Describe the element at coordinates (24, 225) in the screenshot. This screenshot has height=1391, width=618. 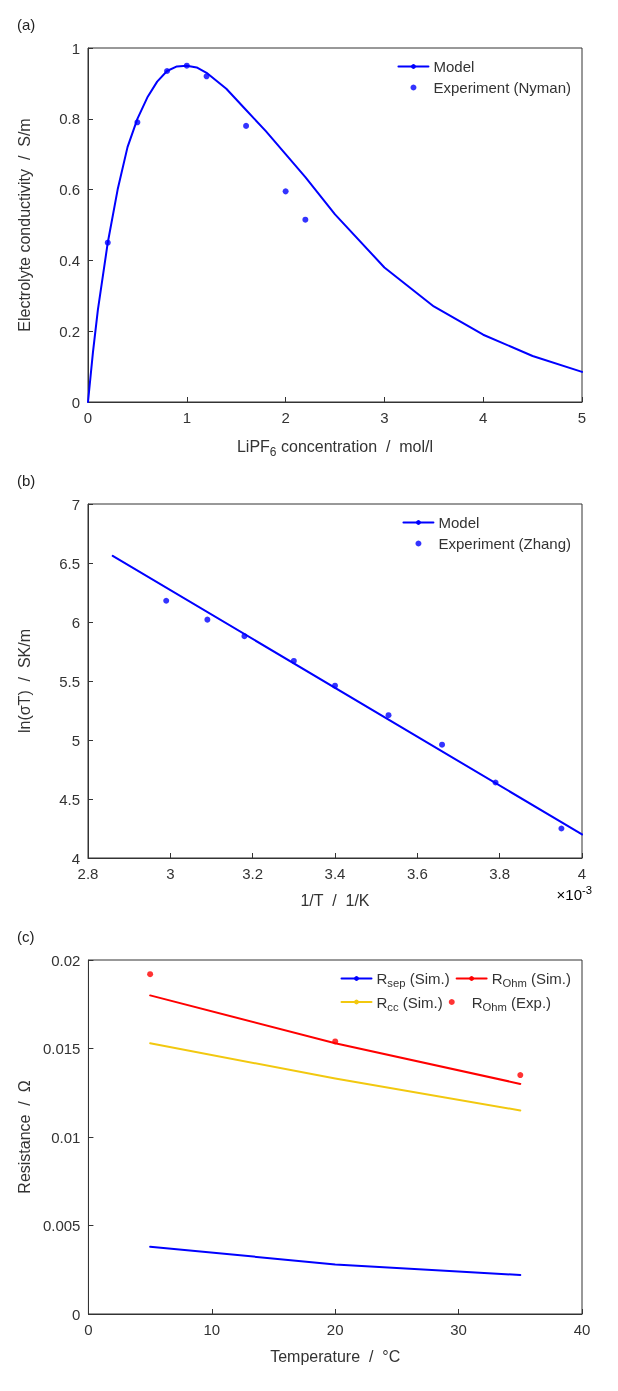
I see `y-axis-title: Electrolyte conductivity / S/m` at that location.